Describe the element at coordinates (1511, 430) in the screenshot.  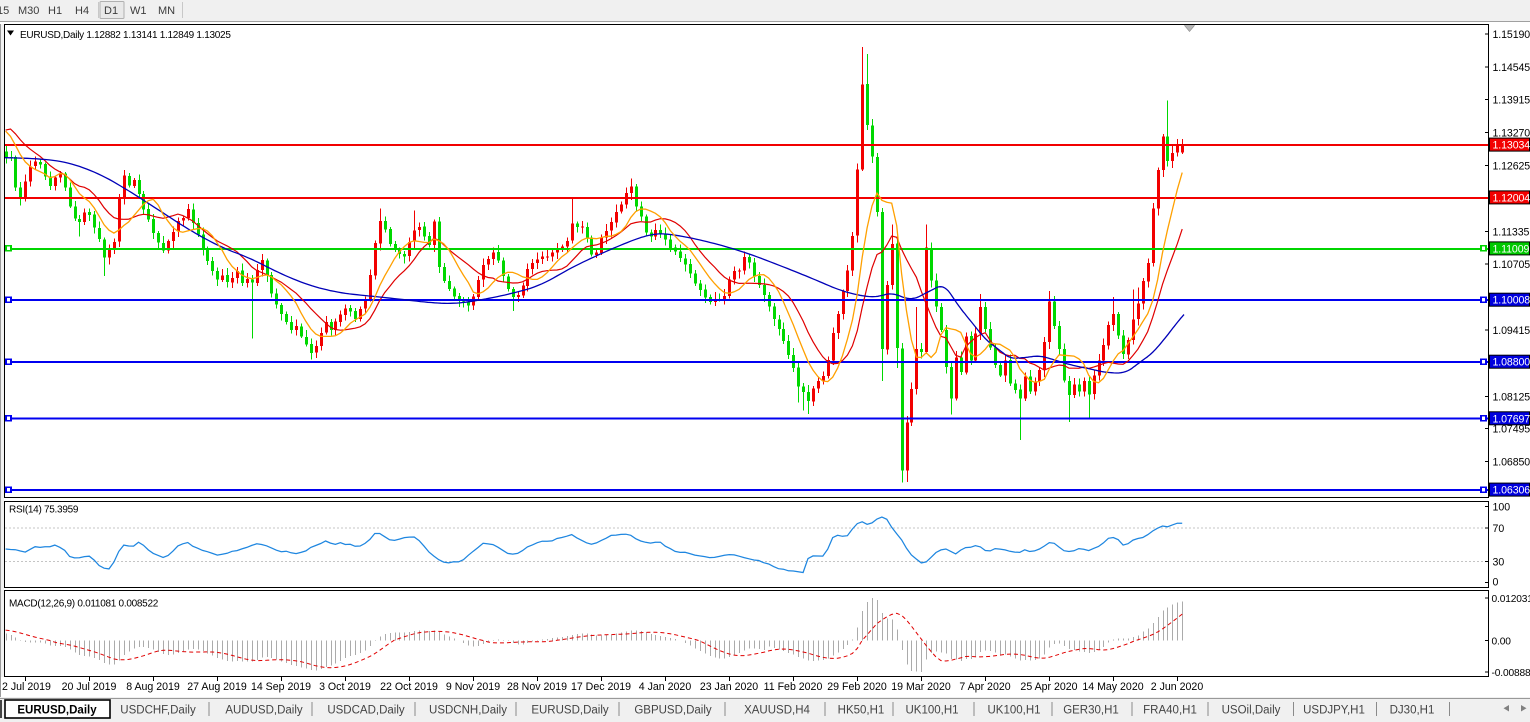
I see `svg-text: 1.07495` at that location.